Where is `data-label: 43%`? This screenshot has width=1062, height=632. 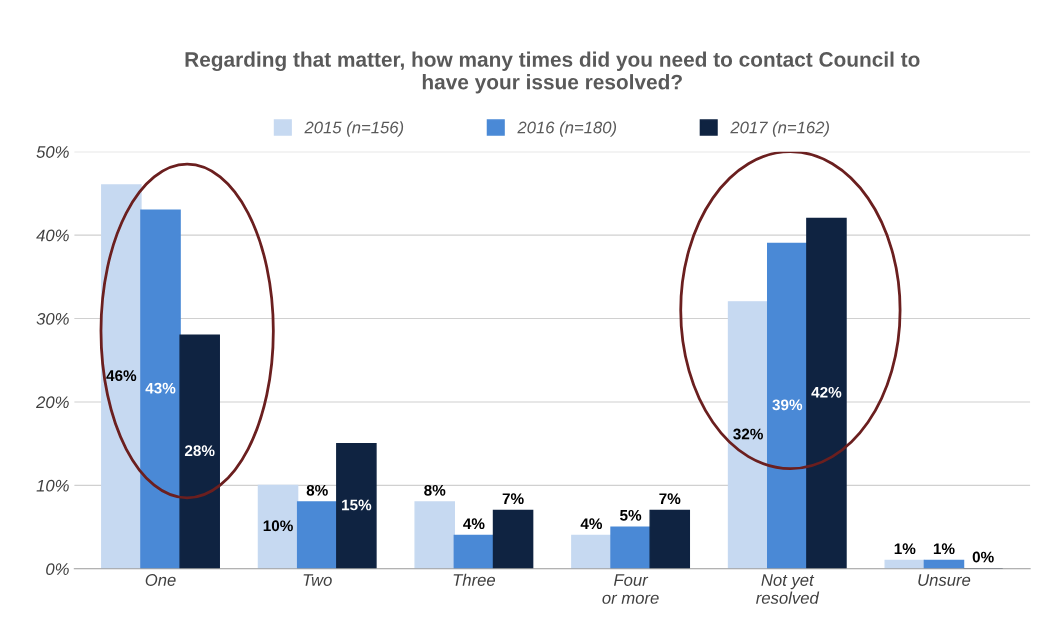
data-label: 43% is located at coordinates (160, 388).